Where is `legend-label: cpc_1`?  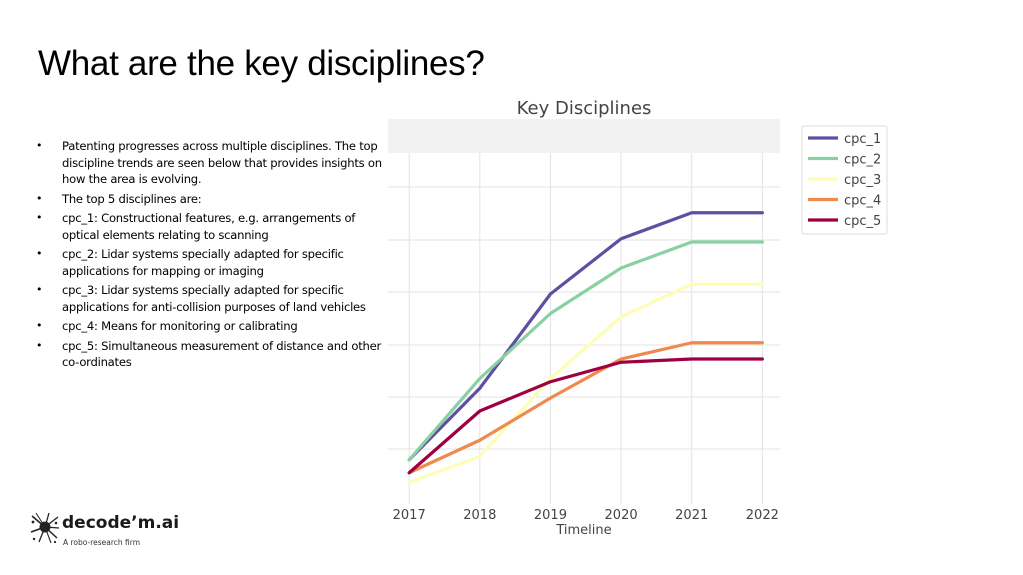 legend-label: cpc_1 is located at coordinates (862, 139).